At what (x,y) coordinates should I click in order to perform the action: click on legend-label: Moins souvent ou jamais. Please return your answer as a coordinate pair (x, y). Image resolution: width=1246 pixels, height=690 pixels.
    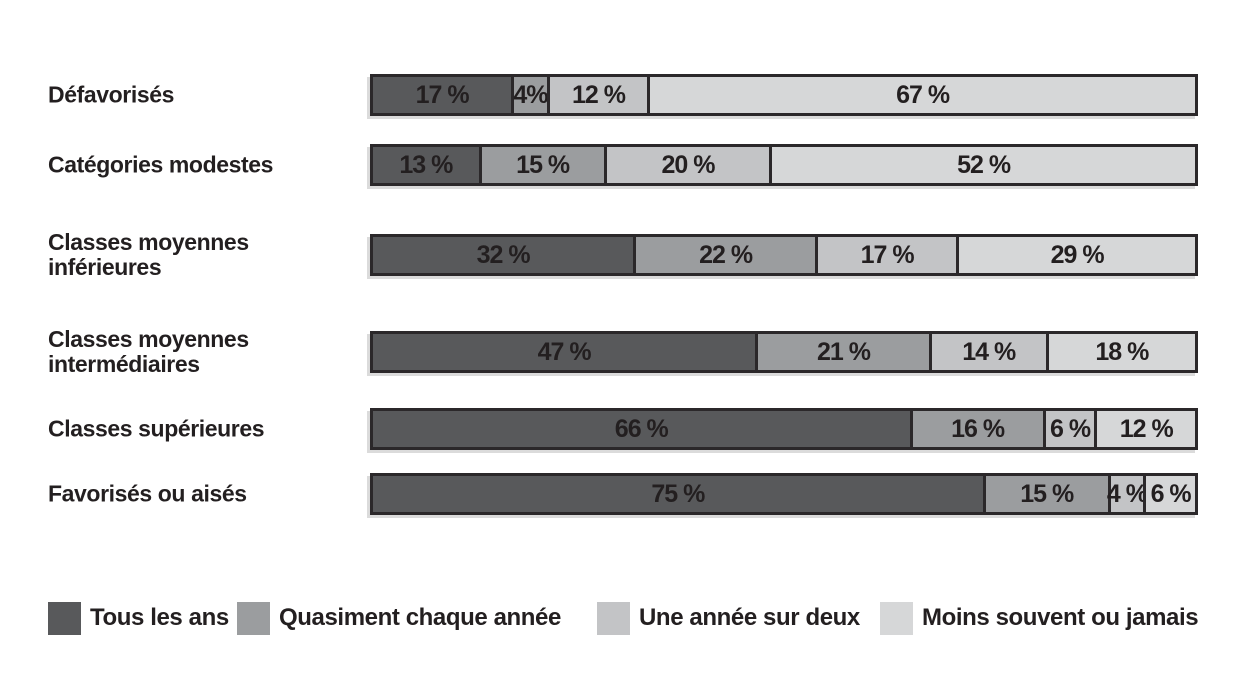
    Looking at the image, I should click on (1060, 617).